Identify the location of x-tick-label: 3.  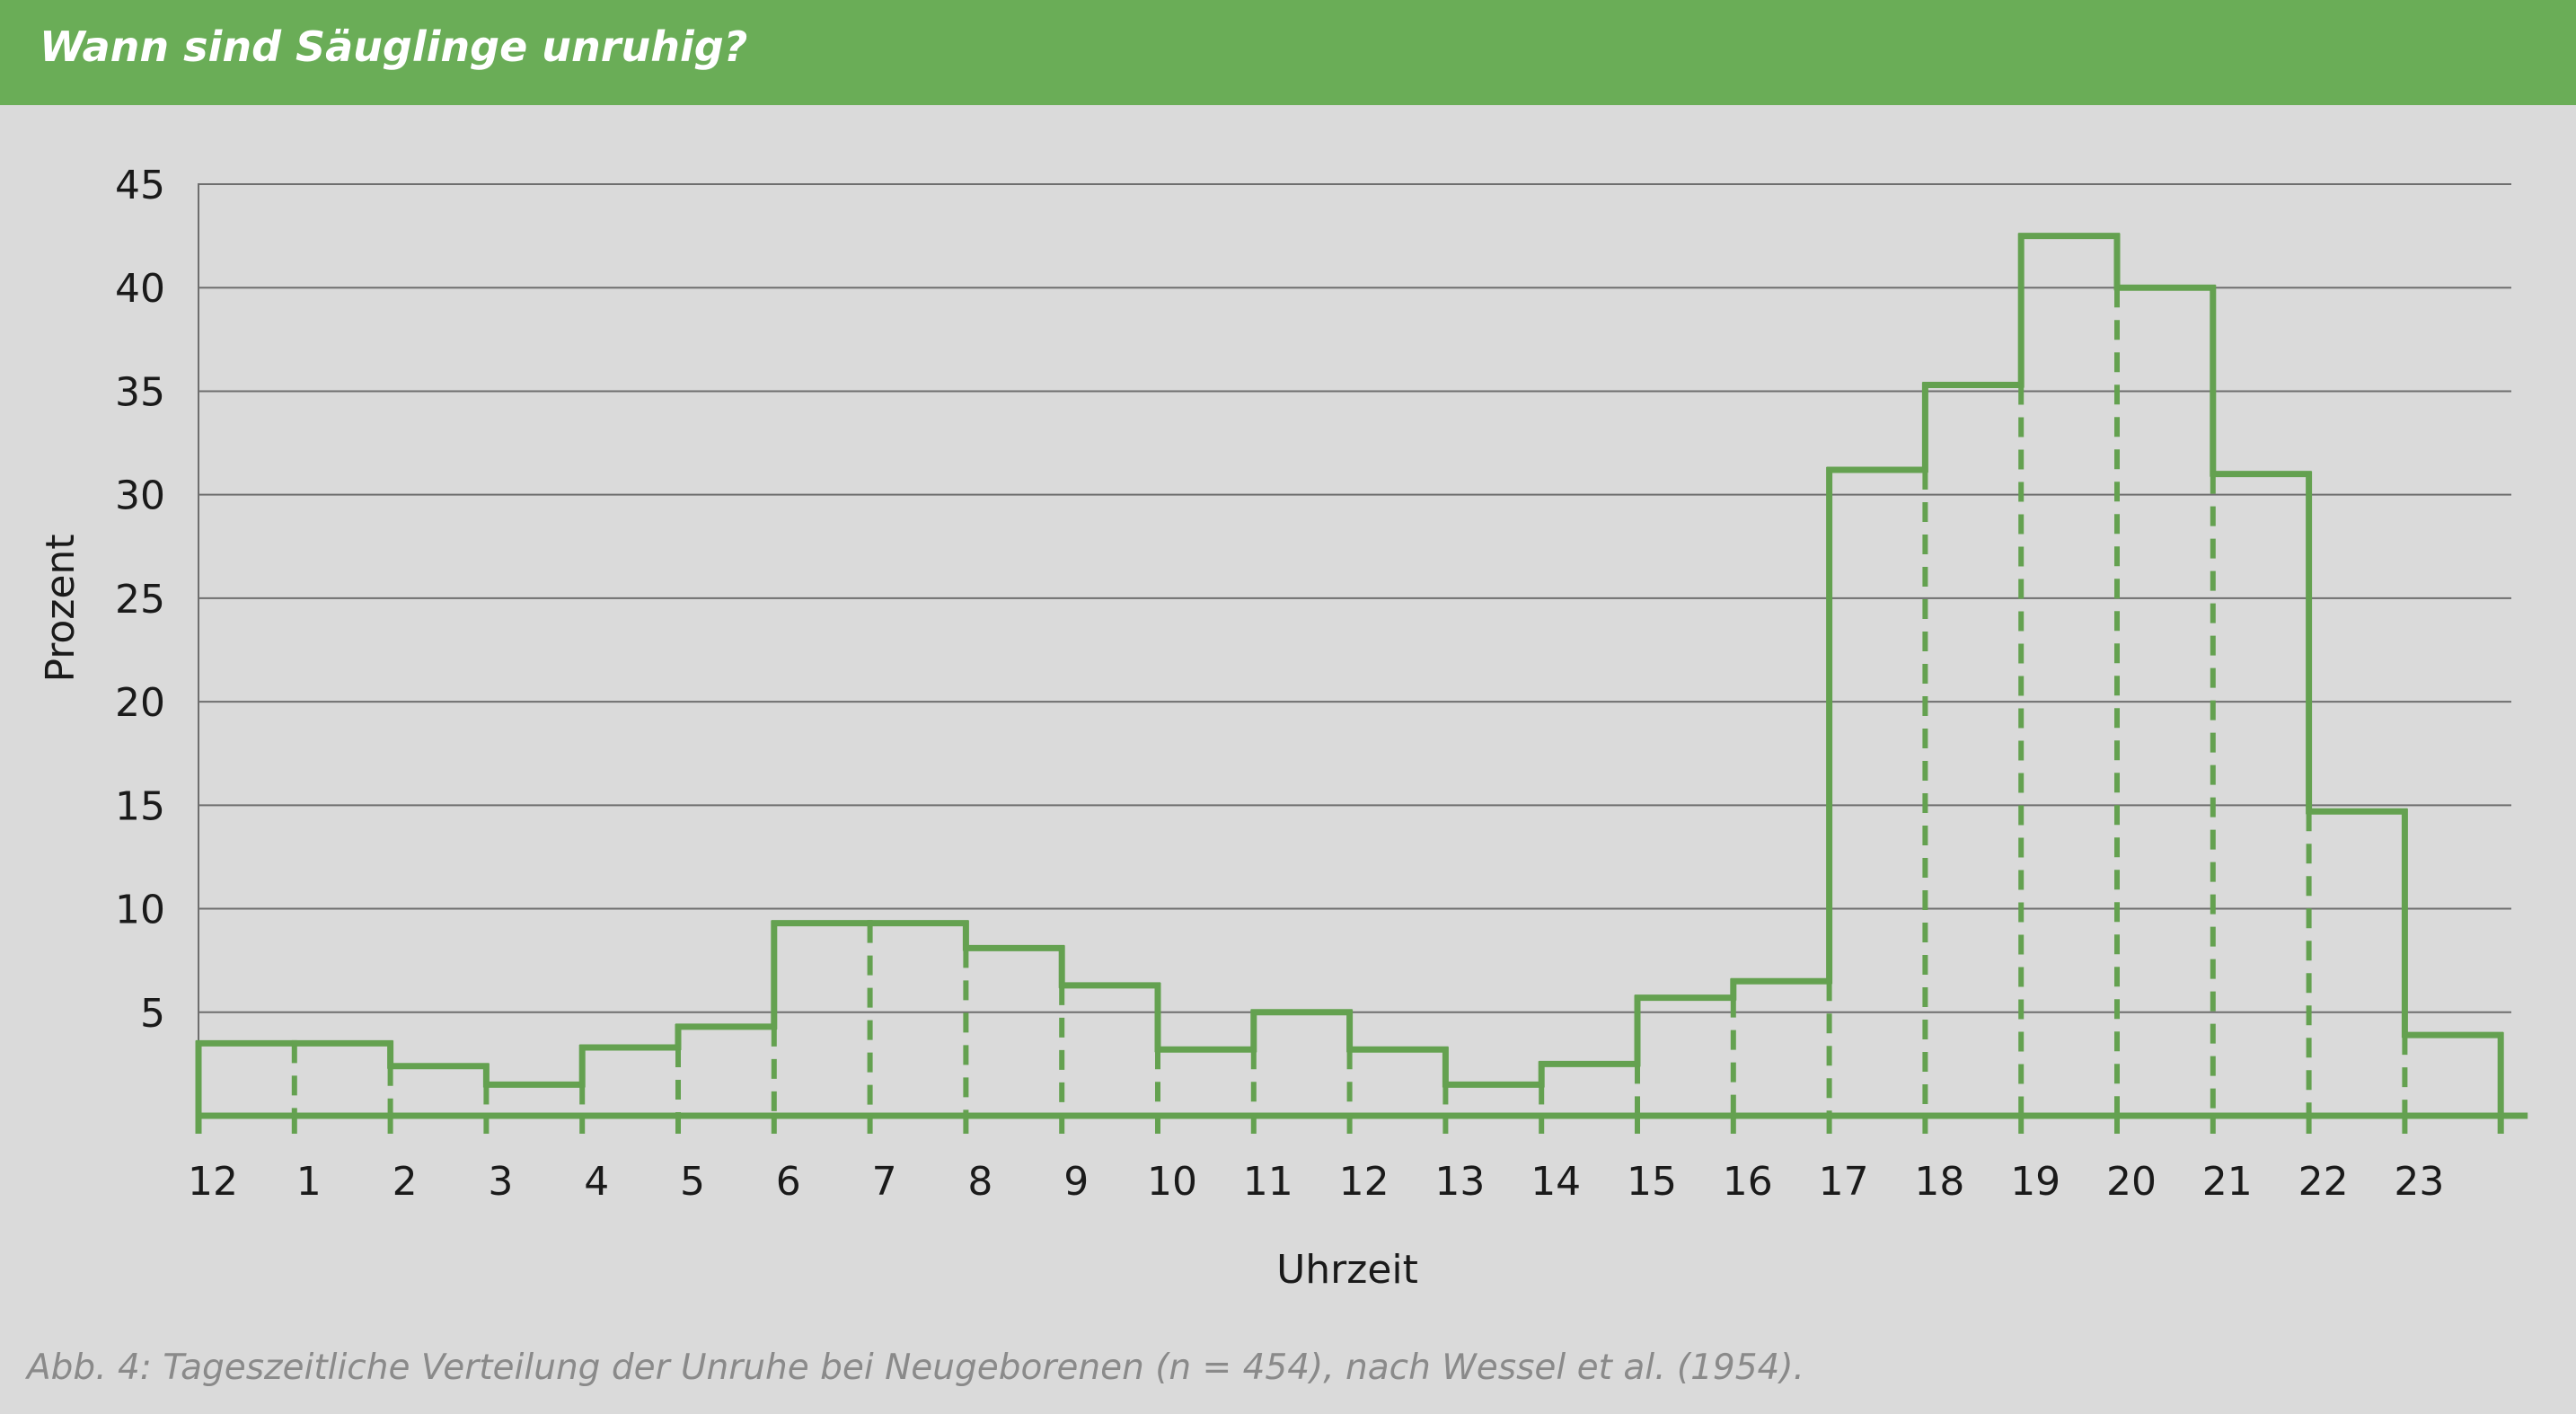
(500, 1182).